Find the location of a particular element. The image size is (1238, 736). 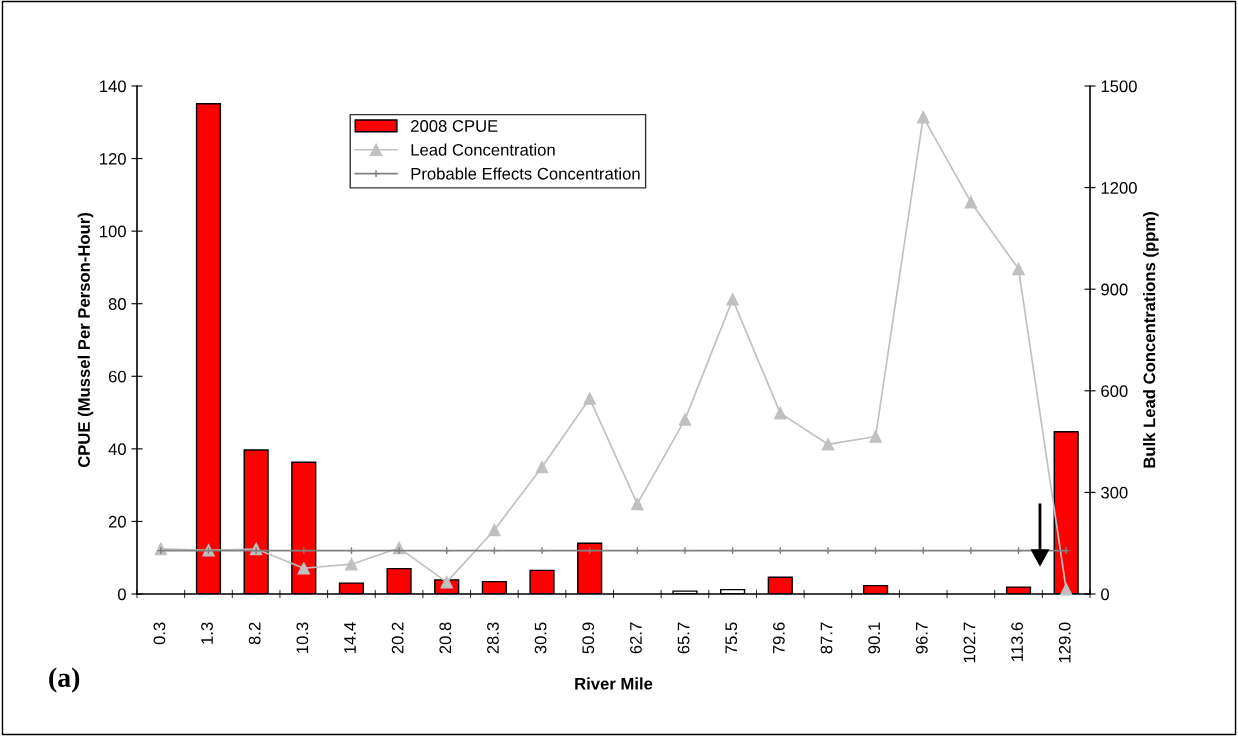

y2-axis-title: Bulk Lead Concentrations (ppm) is located at coordinates (1151, 340).